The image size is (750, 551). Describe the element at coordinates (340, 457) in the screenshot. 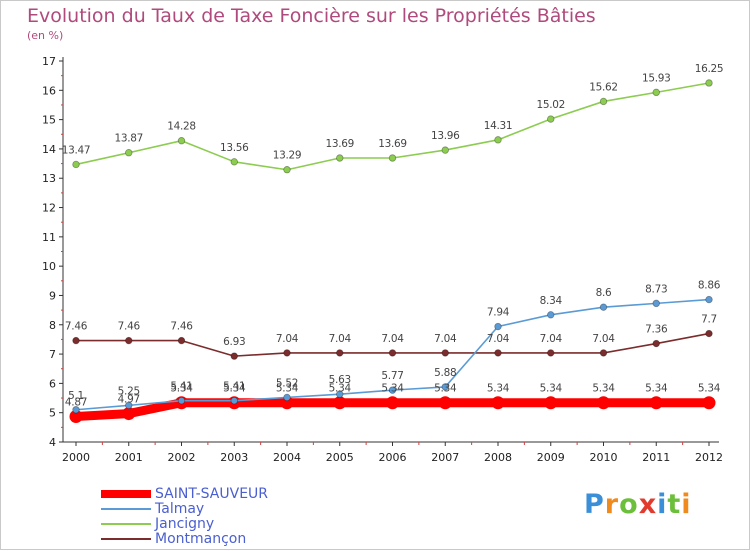

I see `x-tick-label: 2005` at that location.